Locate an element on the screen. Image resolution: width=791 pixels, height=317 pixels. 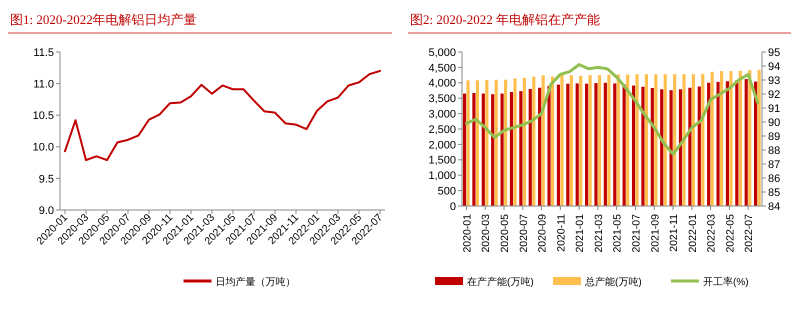
x-tick-label: 2022-01 is located at coordinates (692, 233).